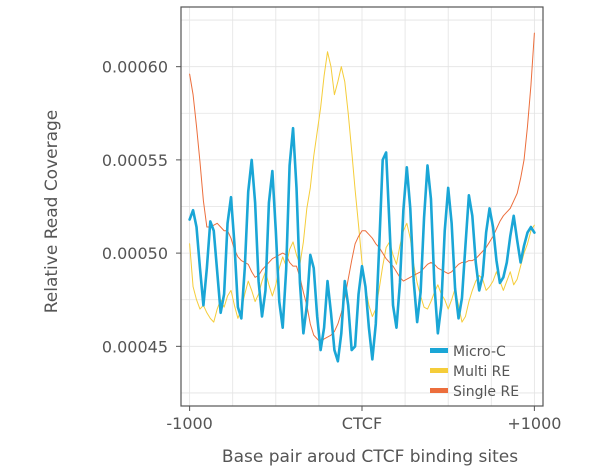 Image resolution: width=600 pixels, height=472 pixels. I want to click on x-axis-ticks: -1000 CTCF +1000, so click(363, 419).